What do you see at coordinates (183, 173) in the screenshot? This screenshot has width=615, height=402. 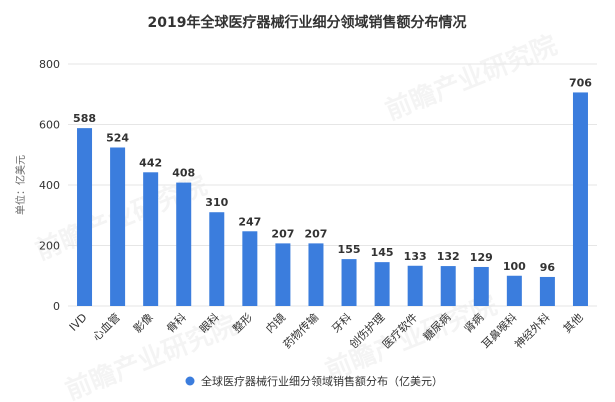 I see `data-label: 408` at bounding box center [183, 173].